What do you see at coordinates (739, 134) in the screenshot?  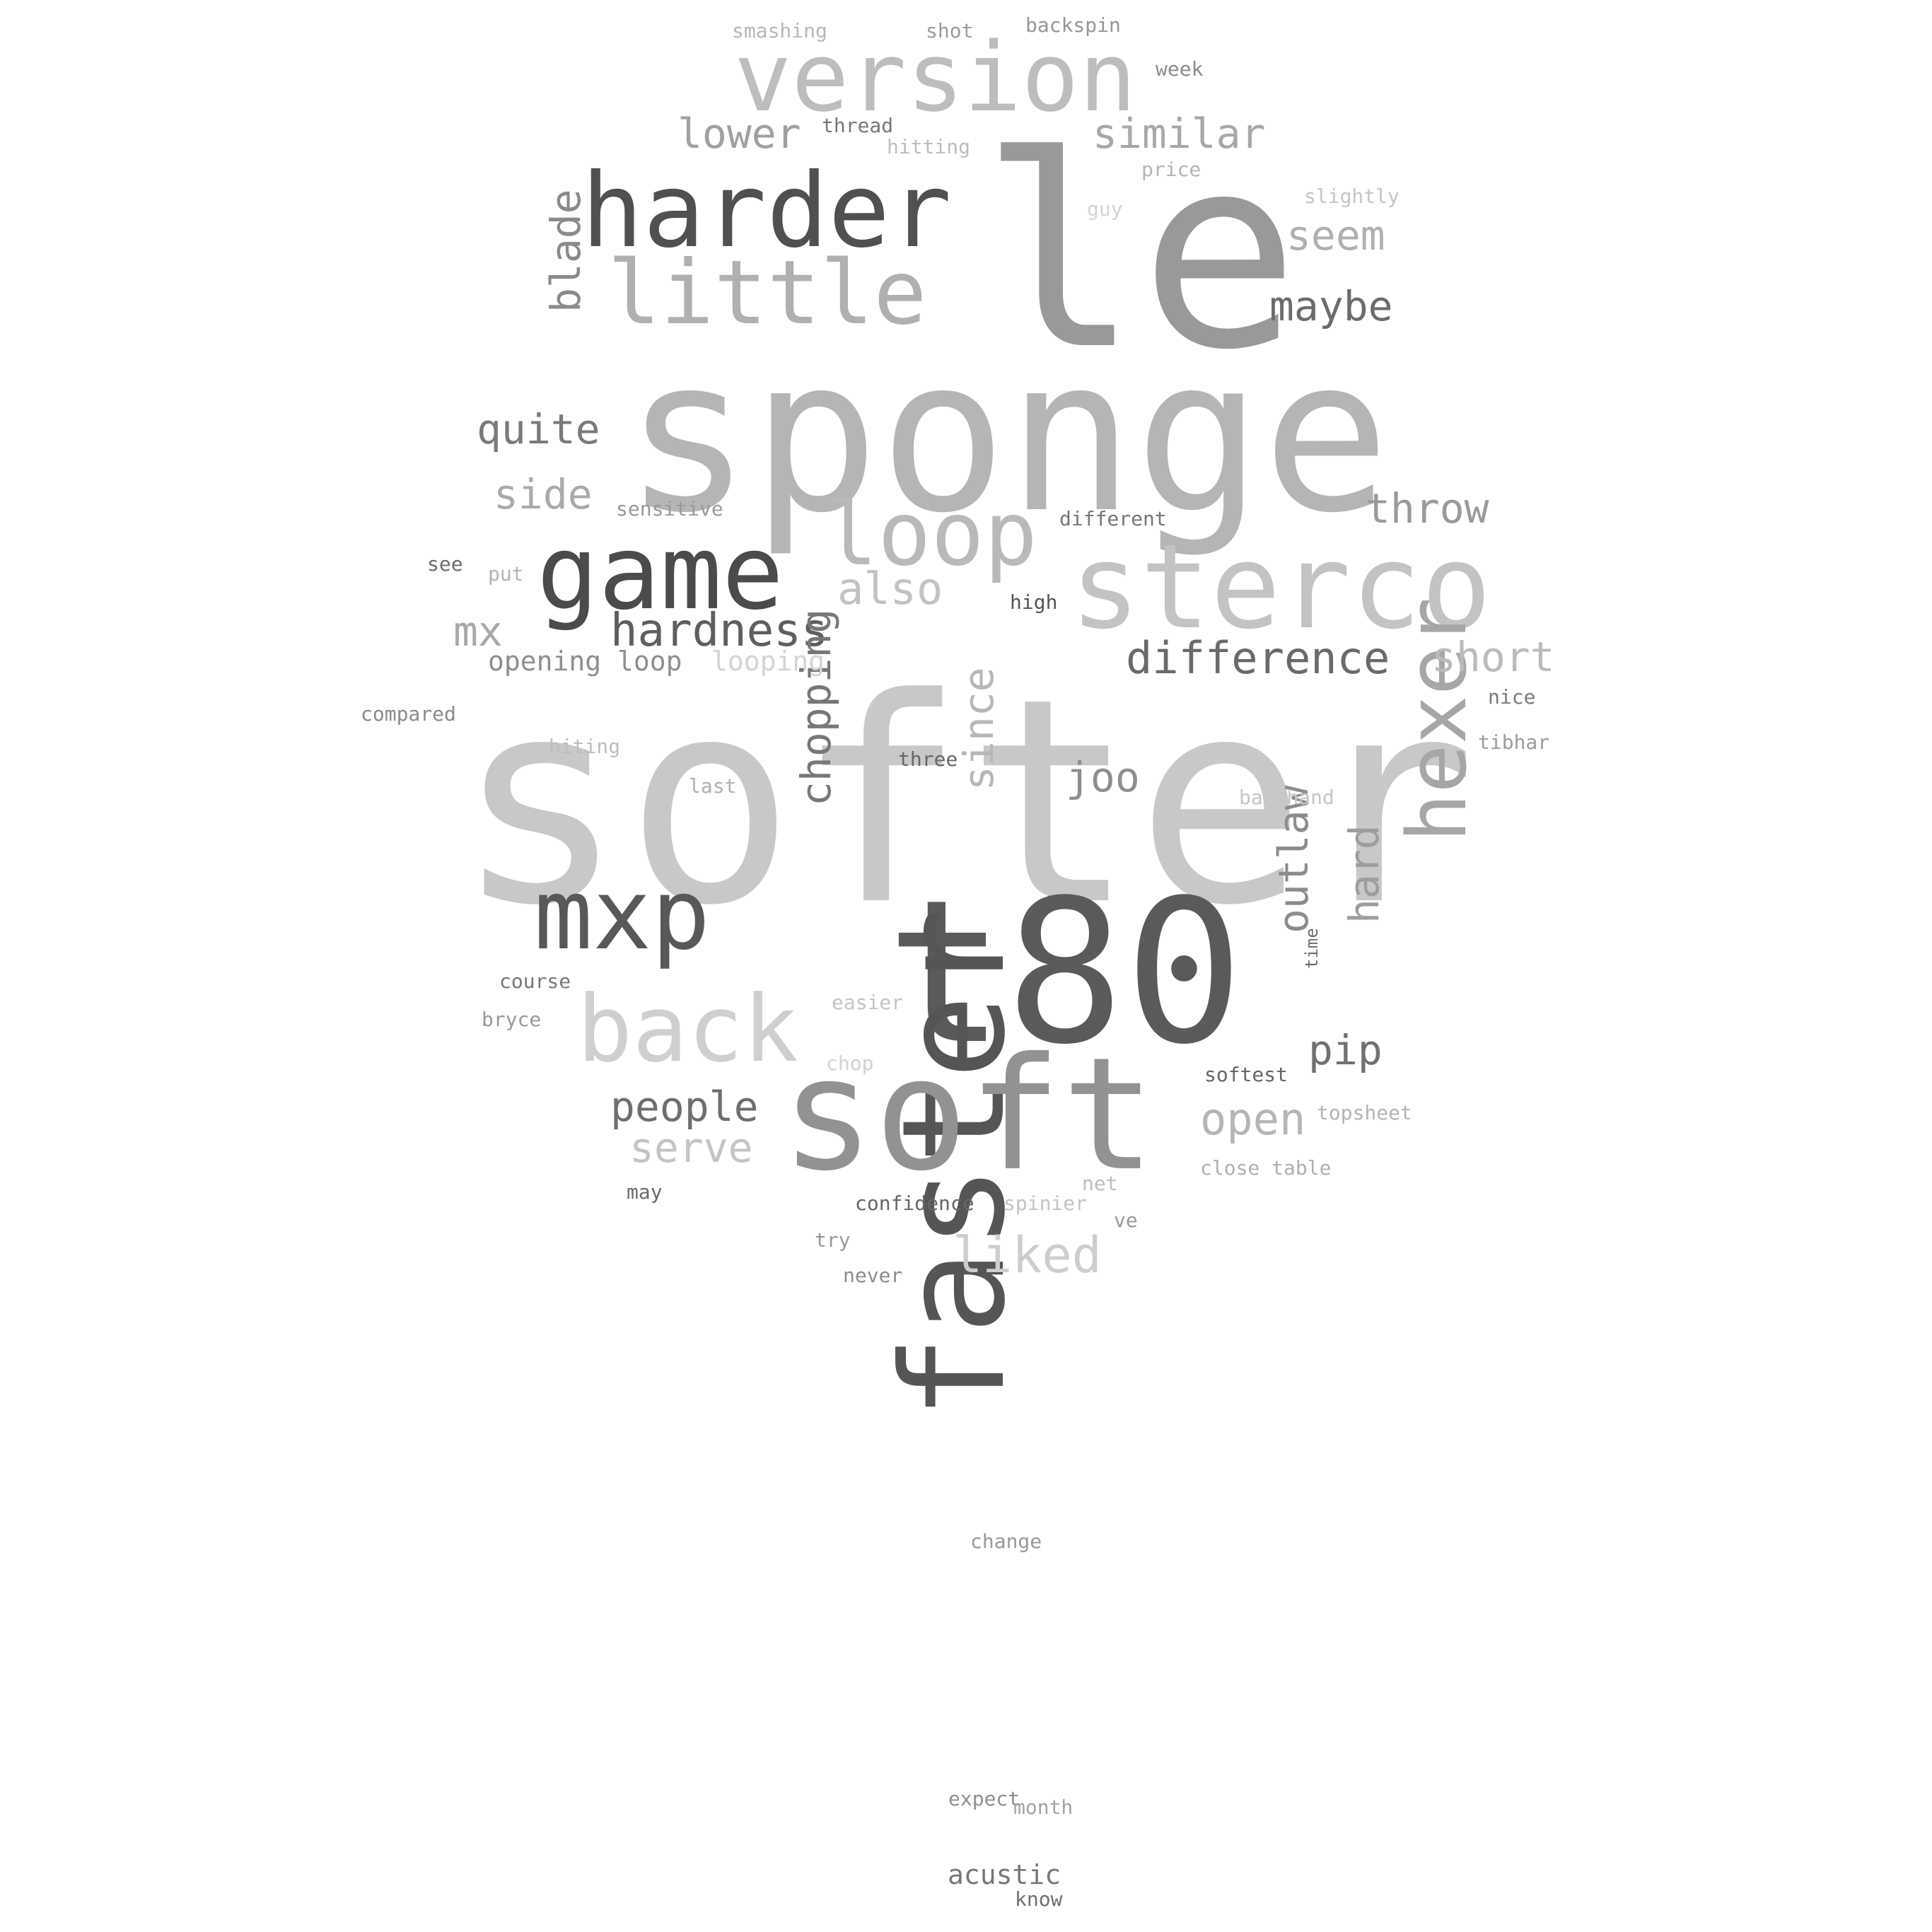 I see `word-lower: lower` at bounding box center [739, 134].